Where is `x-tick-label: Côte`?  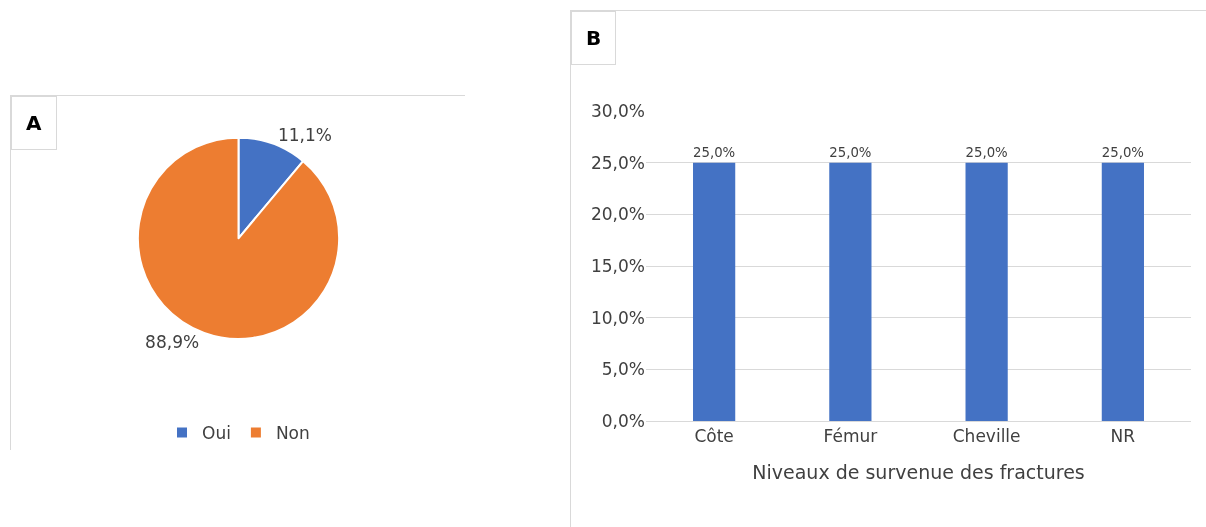
x-tick-label: Côte is located at coordinates (714, 436).